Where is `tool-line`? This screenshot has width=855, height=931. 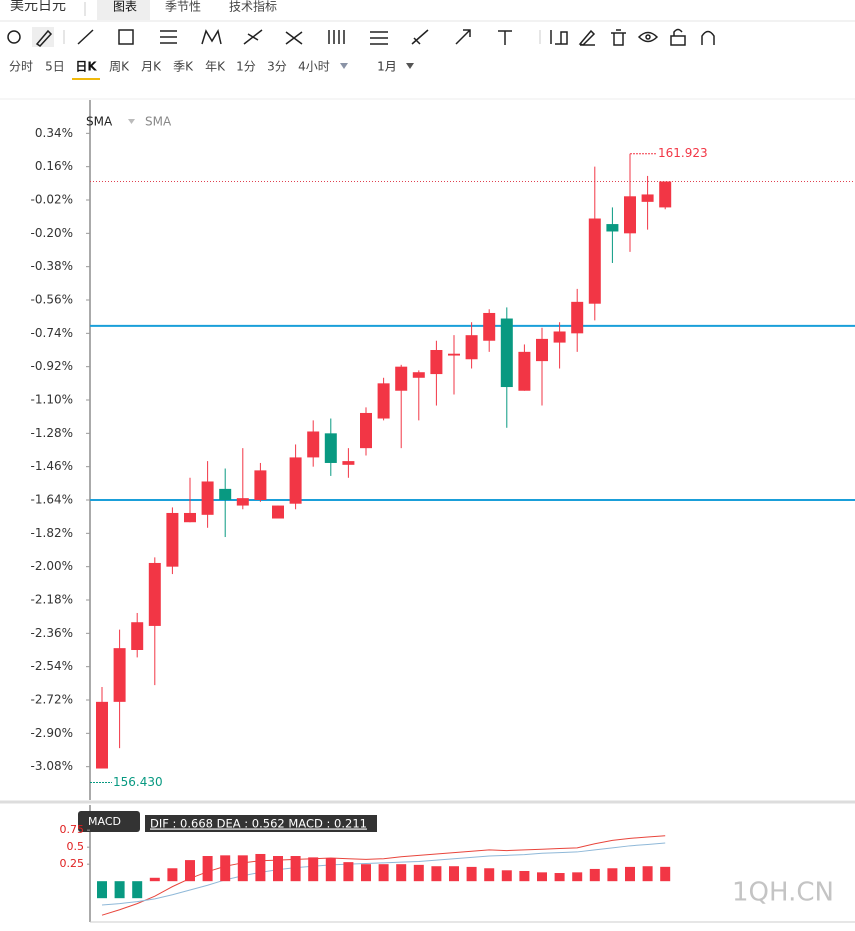 tool-line is located at coordinates (85, 37).